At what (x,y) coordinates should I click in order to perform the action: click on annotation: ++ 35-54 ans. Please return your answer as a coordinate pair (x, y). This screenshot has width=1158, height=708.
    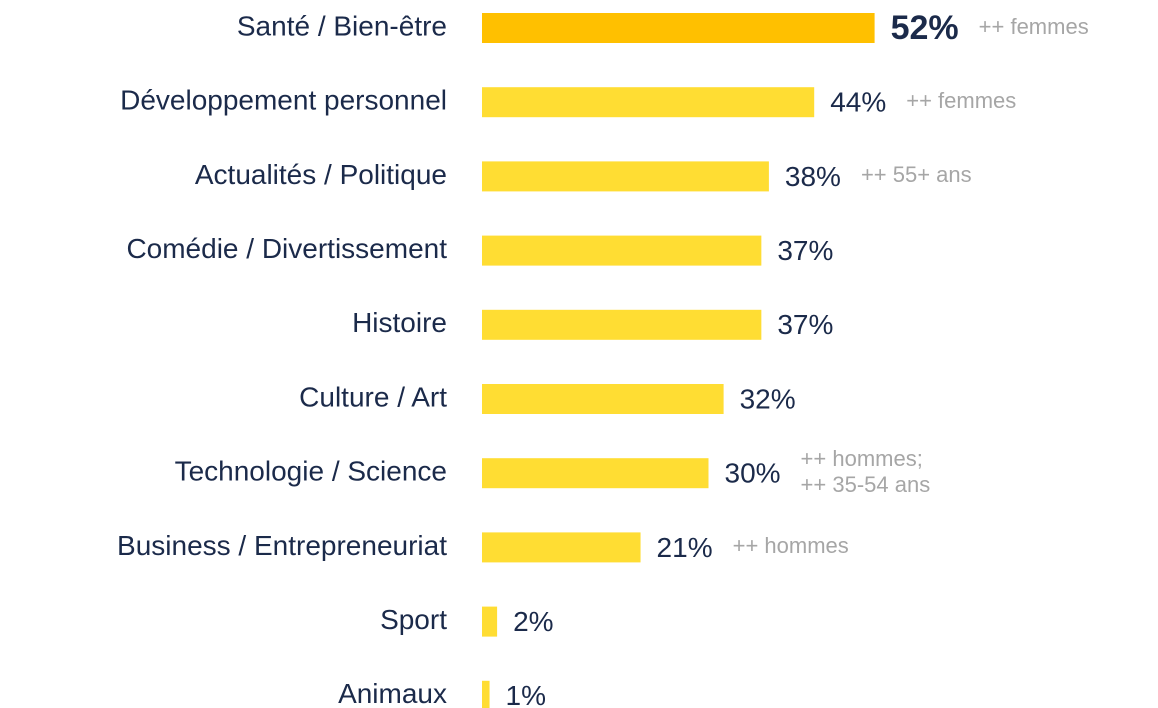
    Looking at the image, I should click on (866, 484).